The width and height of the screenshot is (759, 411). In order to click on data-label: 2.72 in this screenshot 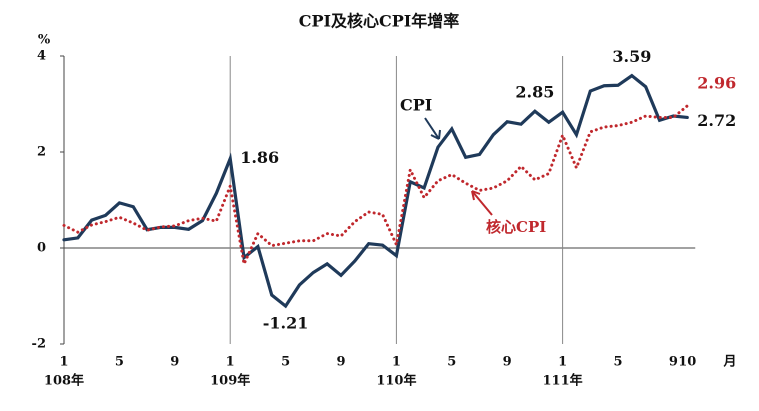, I will do `click(716, 120)`.